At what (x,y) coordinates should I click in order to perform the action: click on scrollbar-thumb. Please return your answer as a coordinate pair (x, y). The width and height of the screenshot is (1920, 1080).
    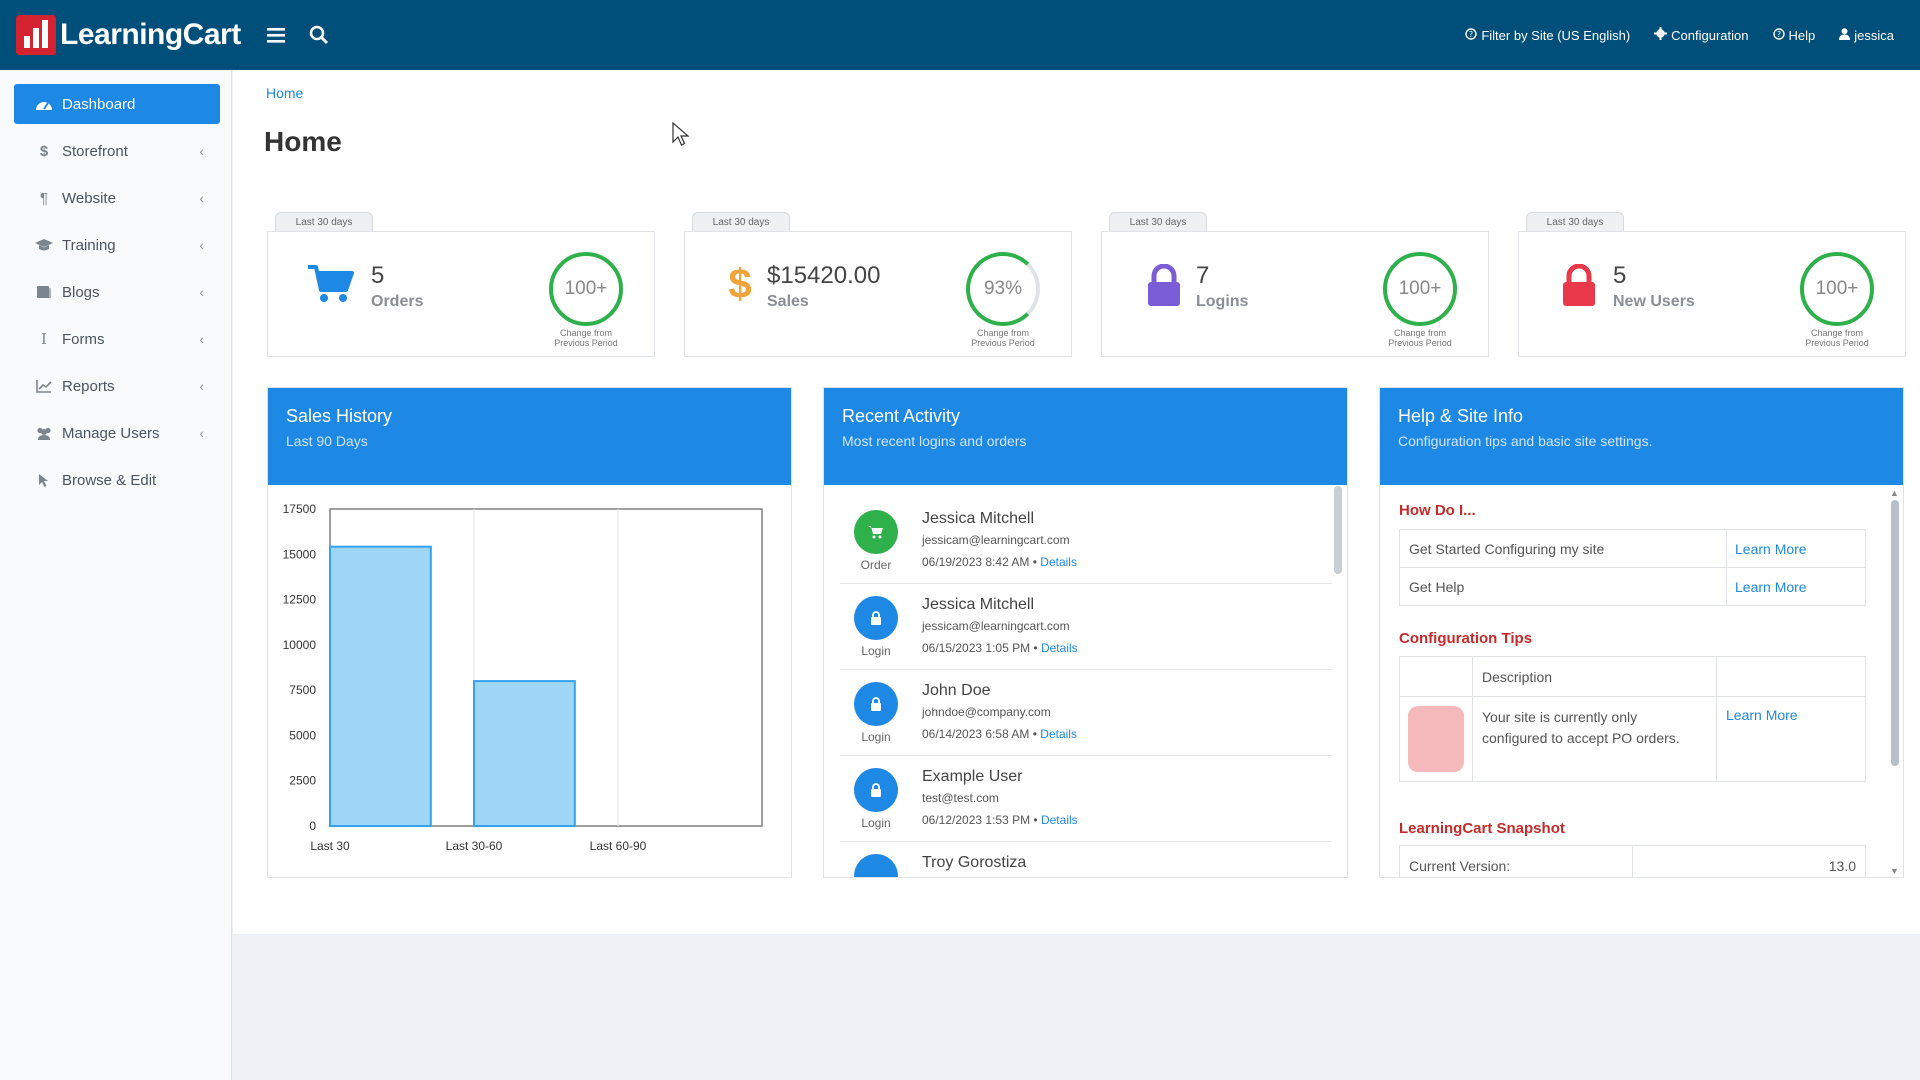
    Looking at the image, I should click on (1895, 633).